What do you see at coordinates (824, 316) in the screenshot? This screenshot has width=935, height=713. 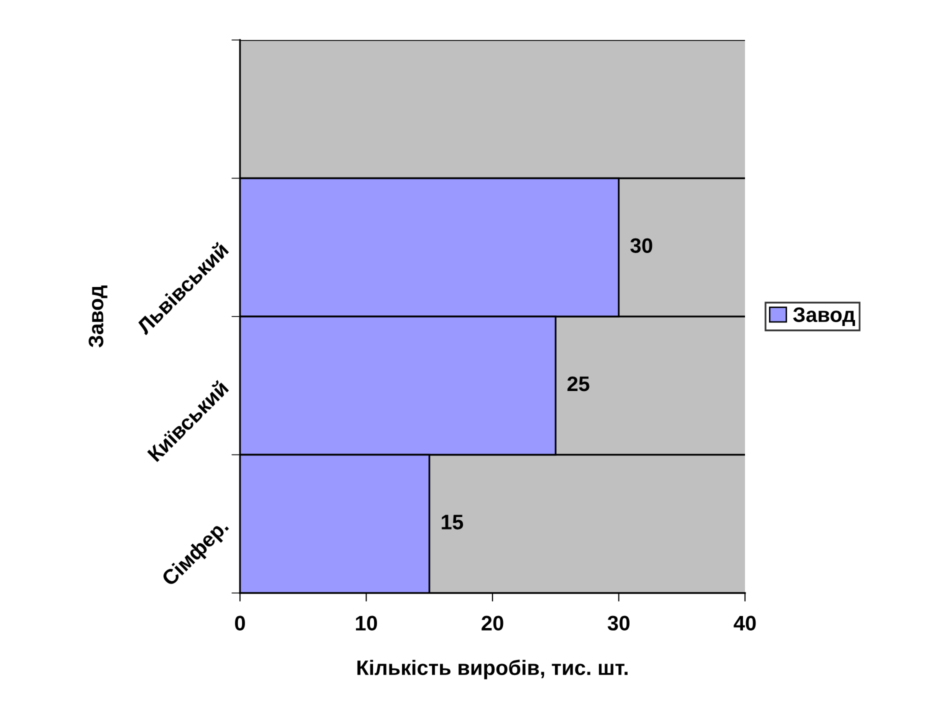 I see `legend-label: Завод` at bounding box center [824, 316].